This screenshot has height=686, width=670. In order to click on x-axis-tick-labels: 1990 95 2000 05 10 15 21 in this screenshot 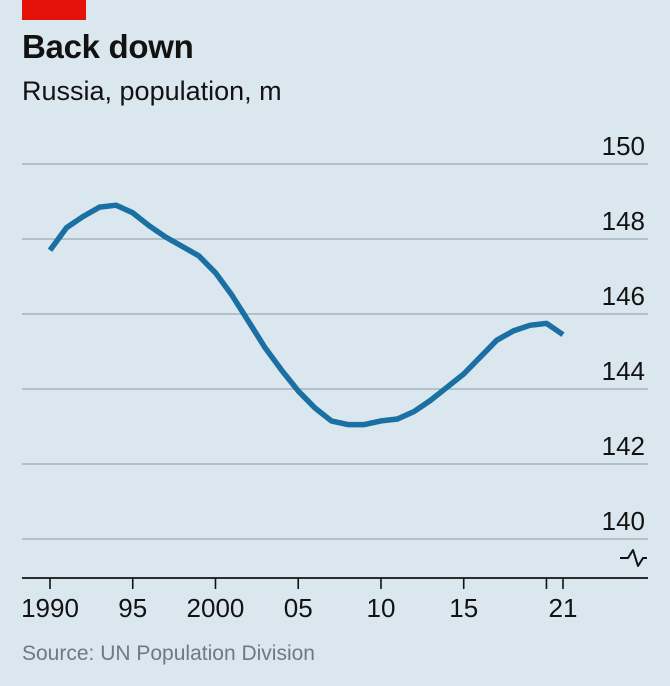, I will do `click(299, 608)`.